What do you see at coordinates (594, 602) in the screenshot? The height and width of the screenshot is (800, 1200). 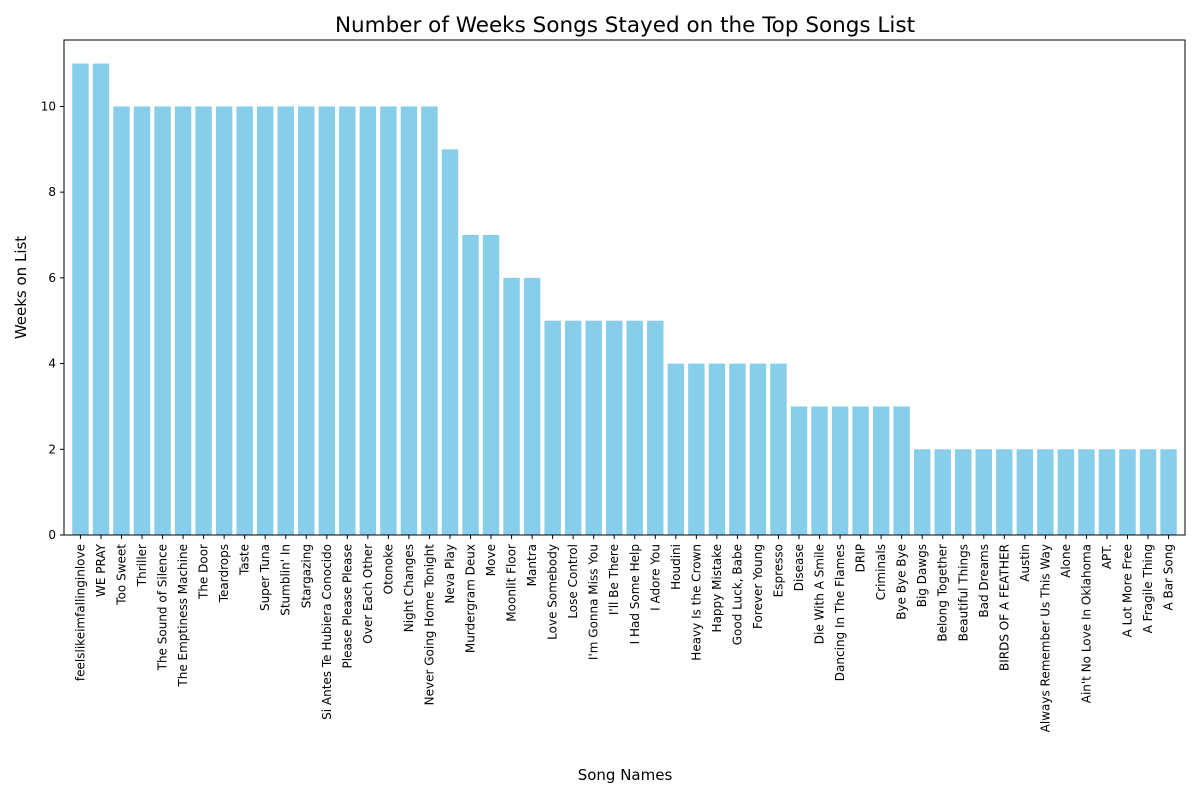 I see `x-tick-label: I'm Gonna Miss You` at bounding box center [594, 602].